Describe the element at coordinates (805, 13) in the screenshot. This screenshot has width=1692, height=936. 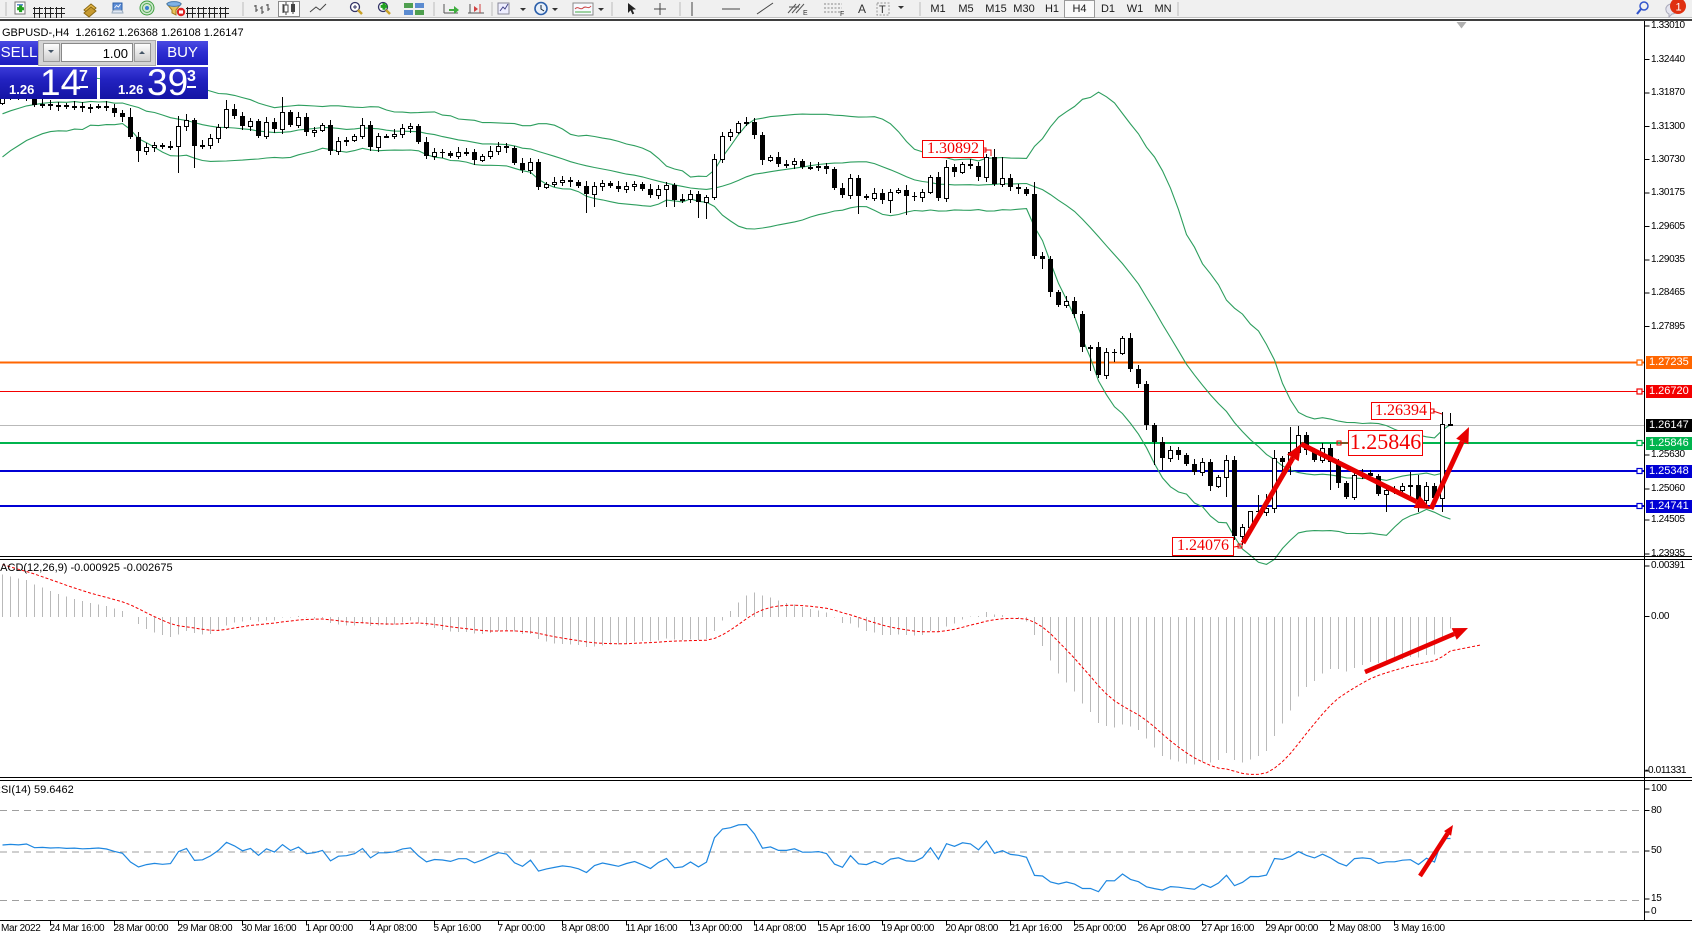
I see `svg-text: E` at that location.